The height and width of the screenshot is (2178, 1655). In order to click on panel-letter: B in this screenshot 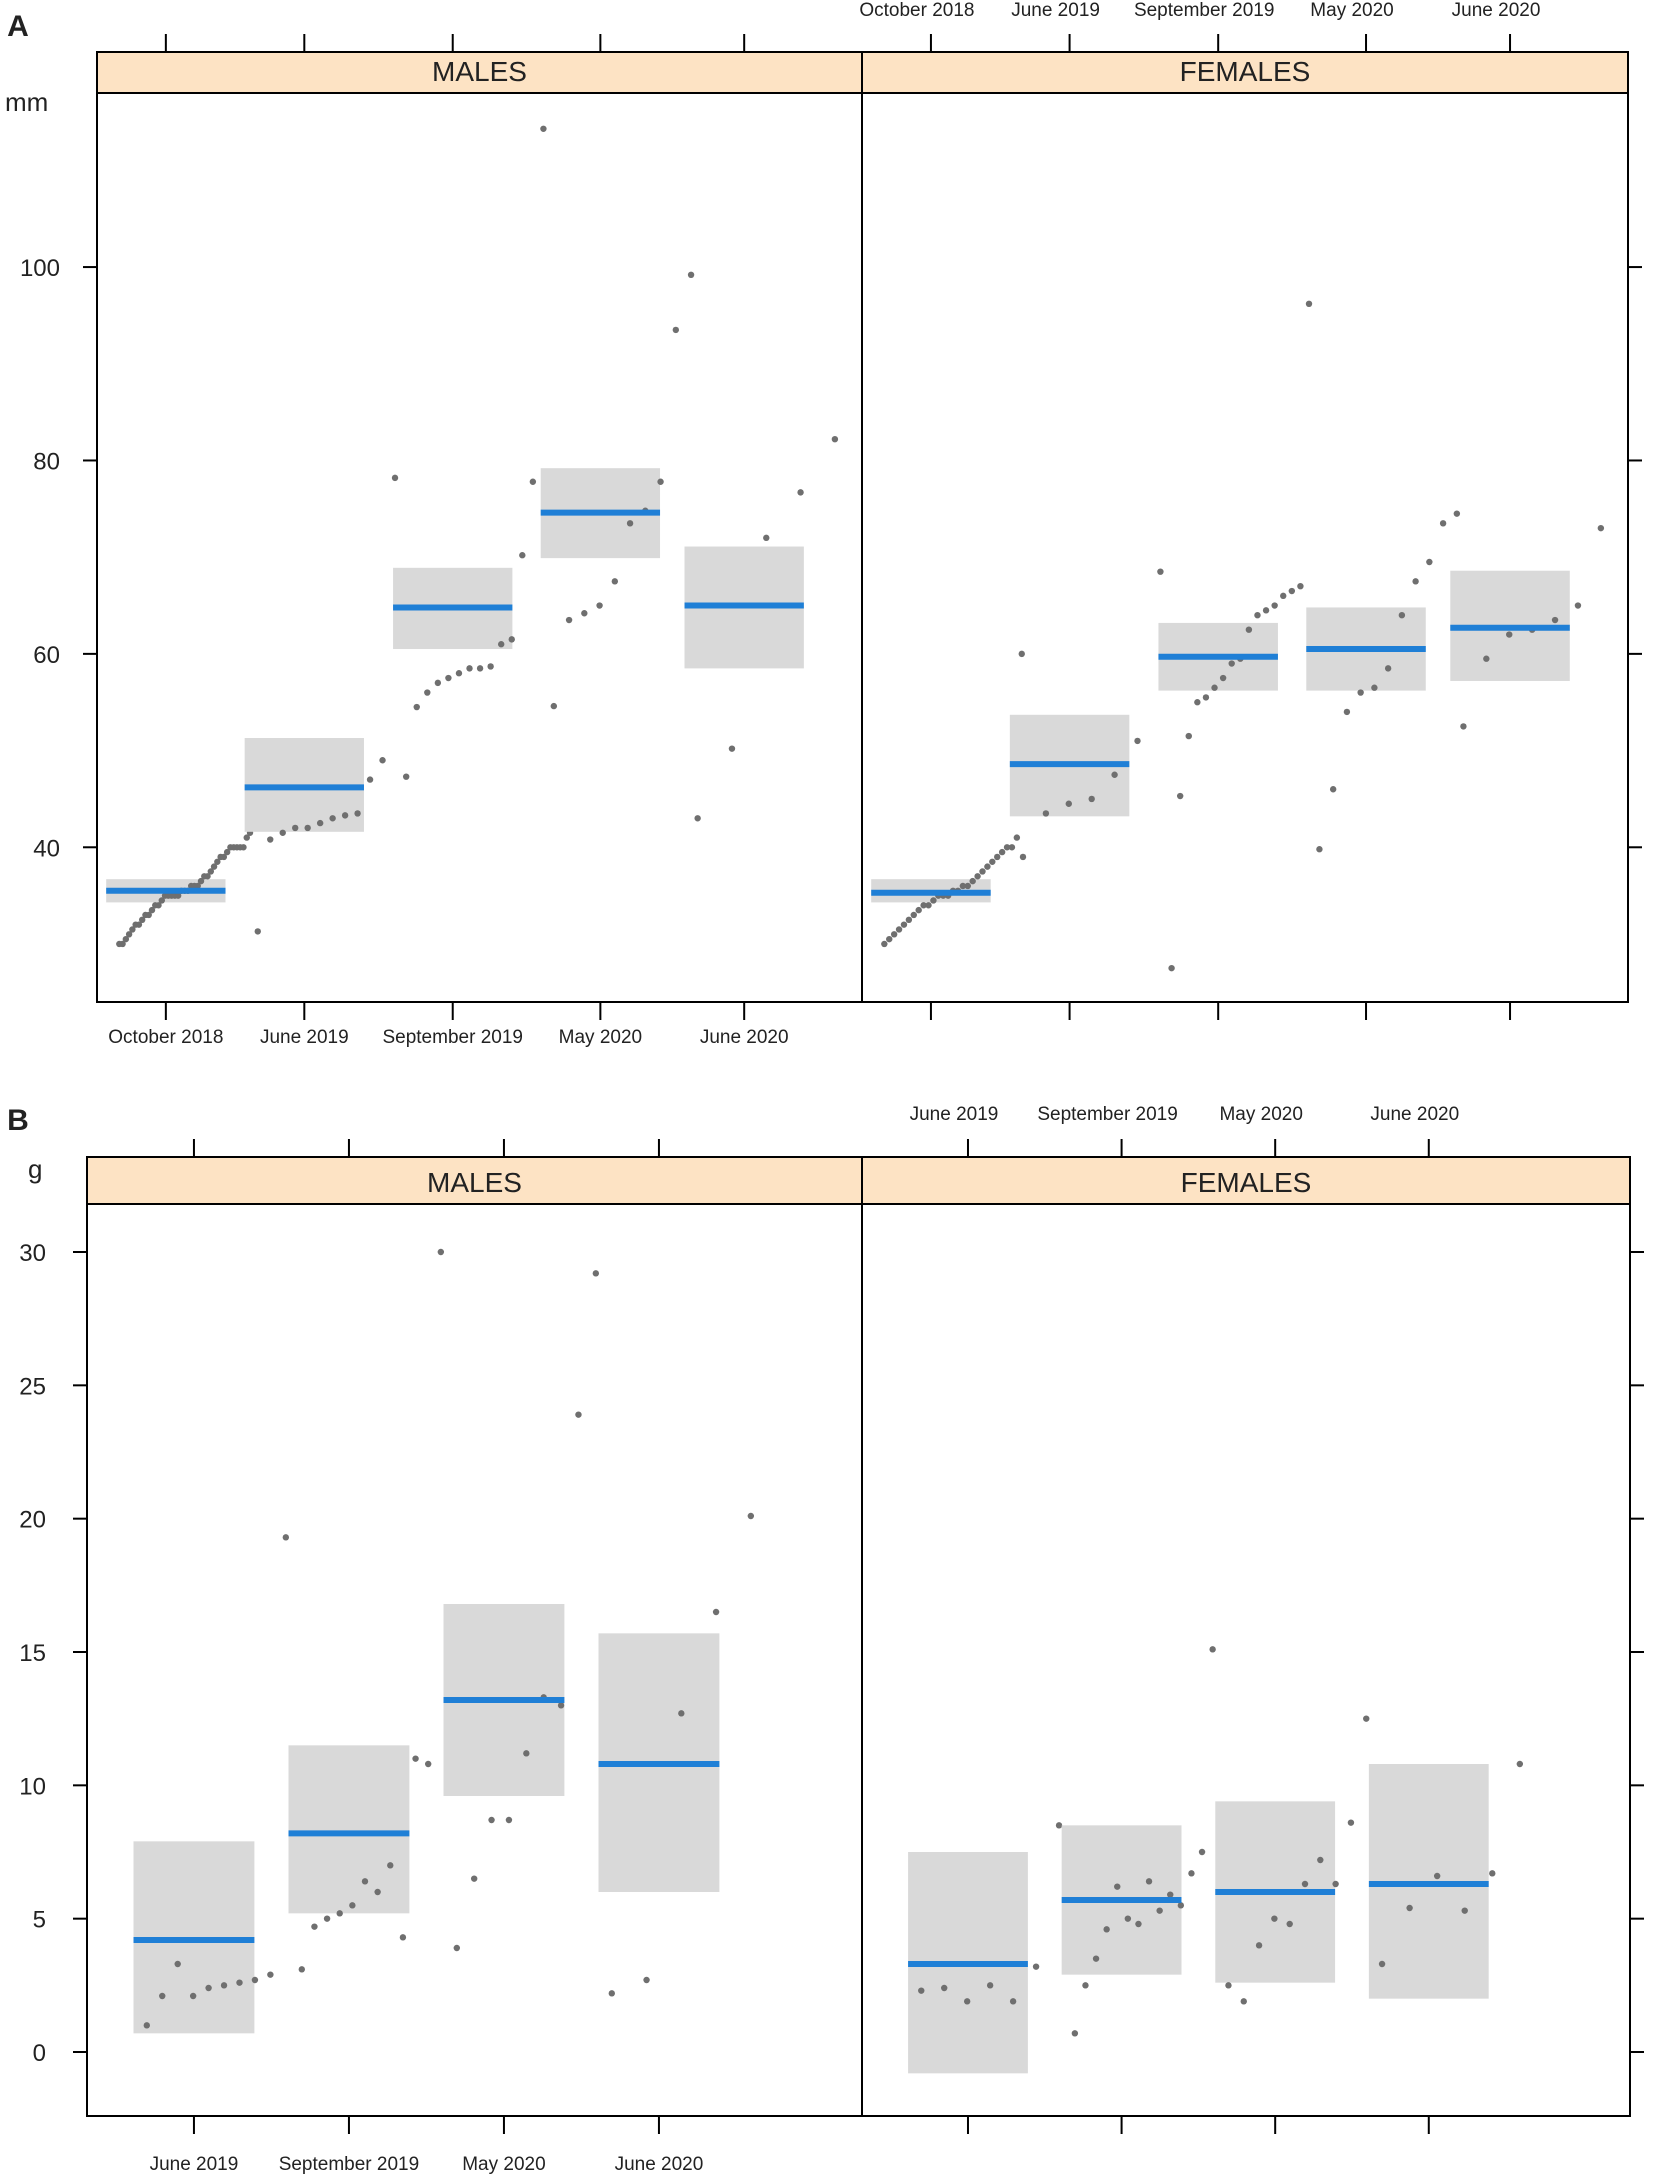, I will do `click(18, 1120)`.